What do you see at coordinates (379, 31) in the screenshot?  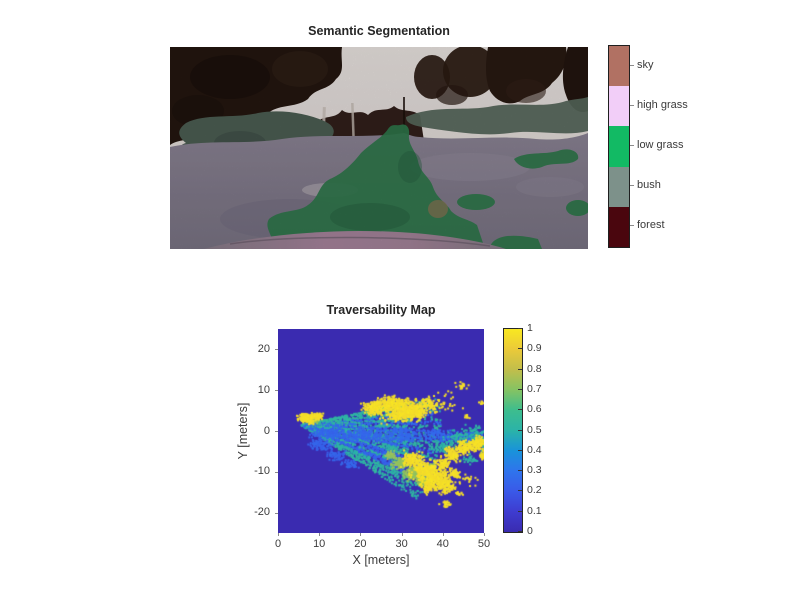 I see `segmentation-title: Semantic Segmentation` at bounding box center [379, 31].